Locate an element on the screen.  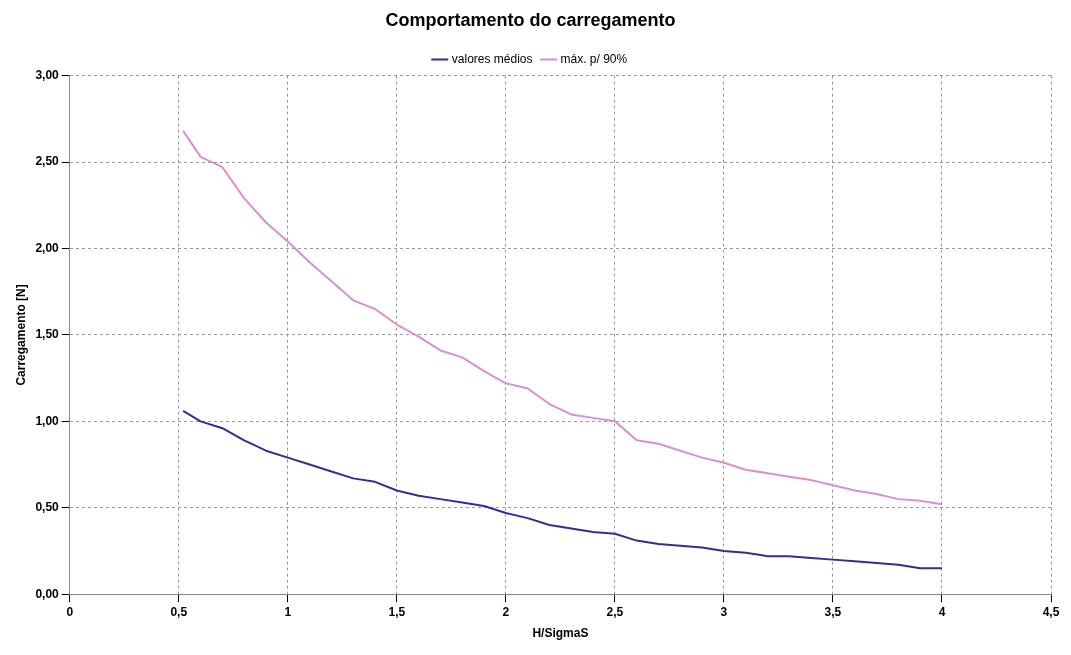
x-tick-label: 4,5 is located at coordinates (1051, 611).